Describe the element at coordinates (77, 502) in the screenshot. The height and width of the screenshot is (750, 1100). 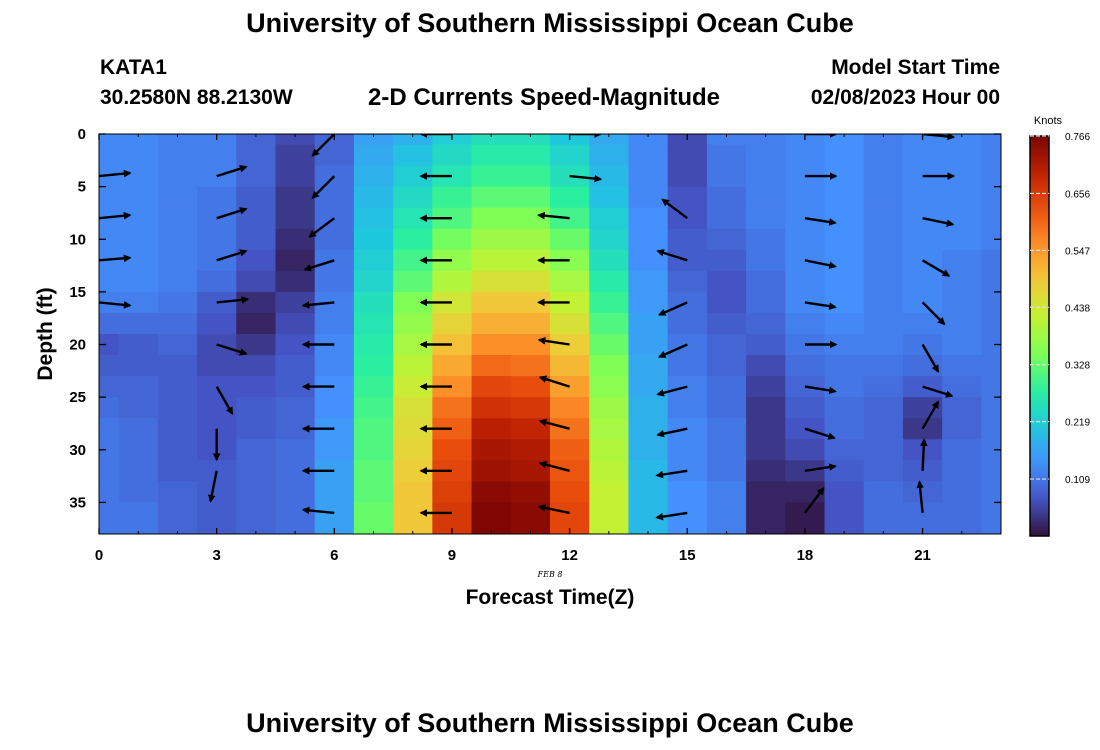
I see `y-tick-label: 35` at that location.